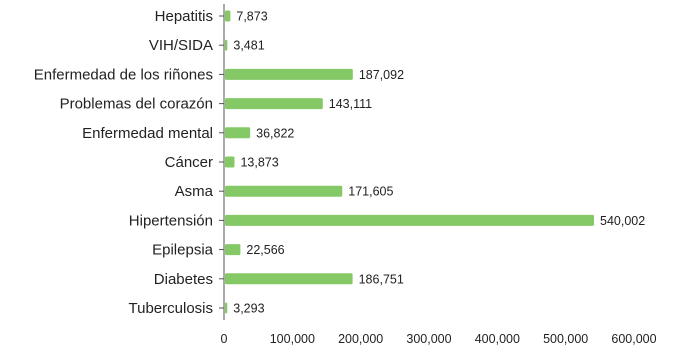 The height and width of the screenshot is (348, 695). Describe the element at coordinates (189, 162) in the screenshot. I see `category-label-5: Cáncer` at that location.